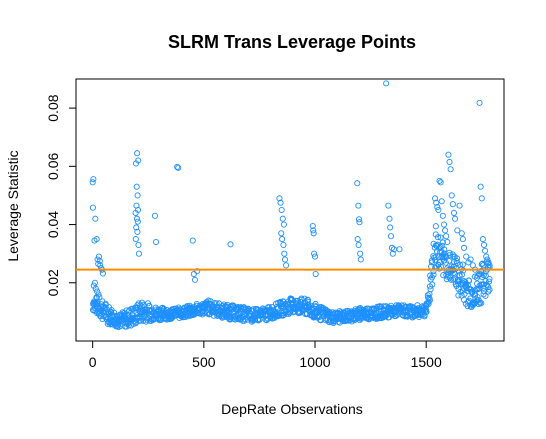 This screenshot has width=546, height=439. Describe the element at coordinates (61, 195) in the screenshot. I see `y-axis: 0.02 0.04 0.06 0.08` at that location.